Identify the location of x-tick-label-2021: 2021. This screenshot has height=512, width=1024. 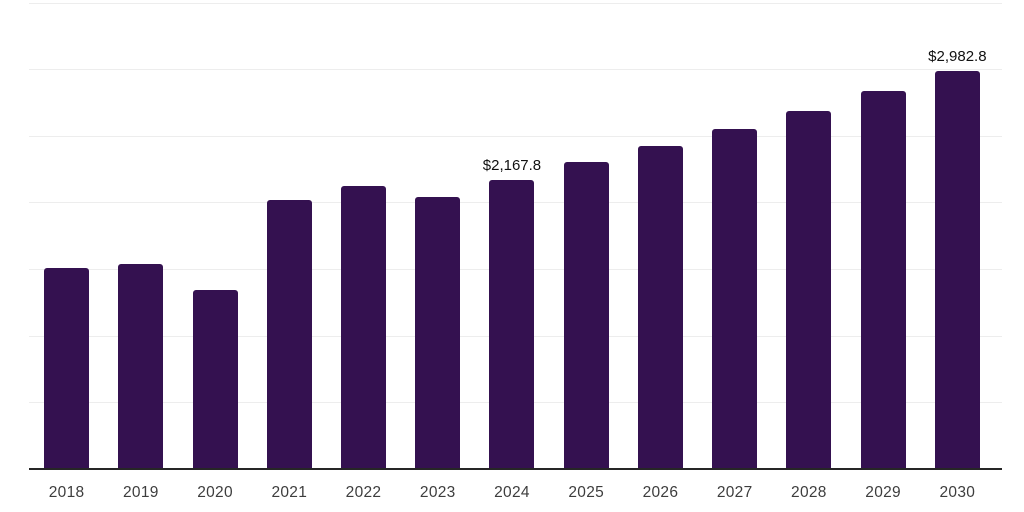
(289, 492).